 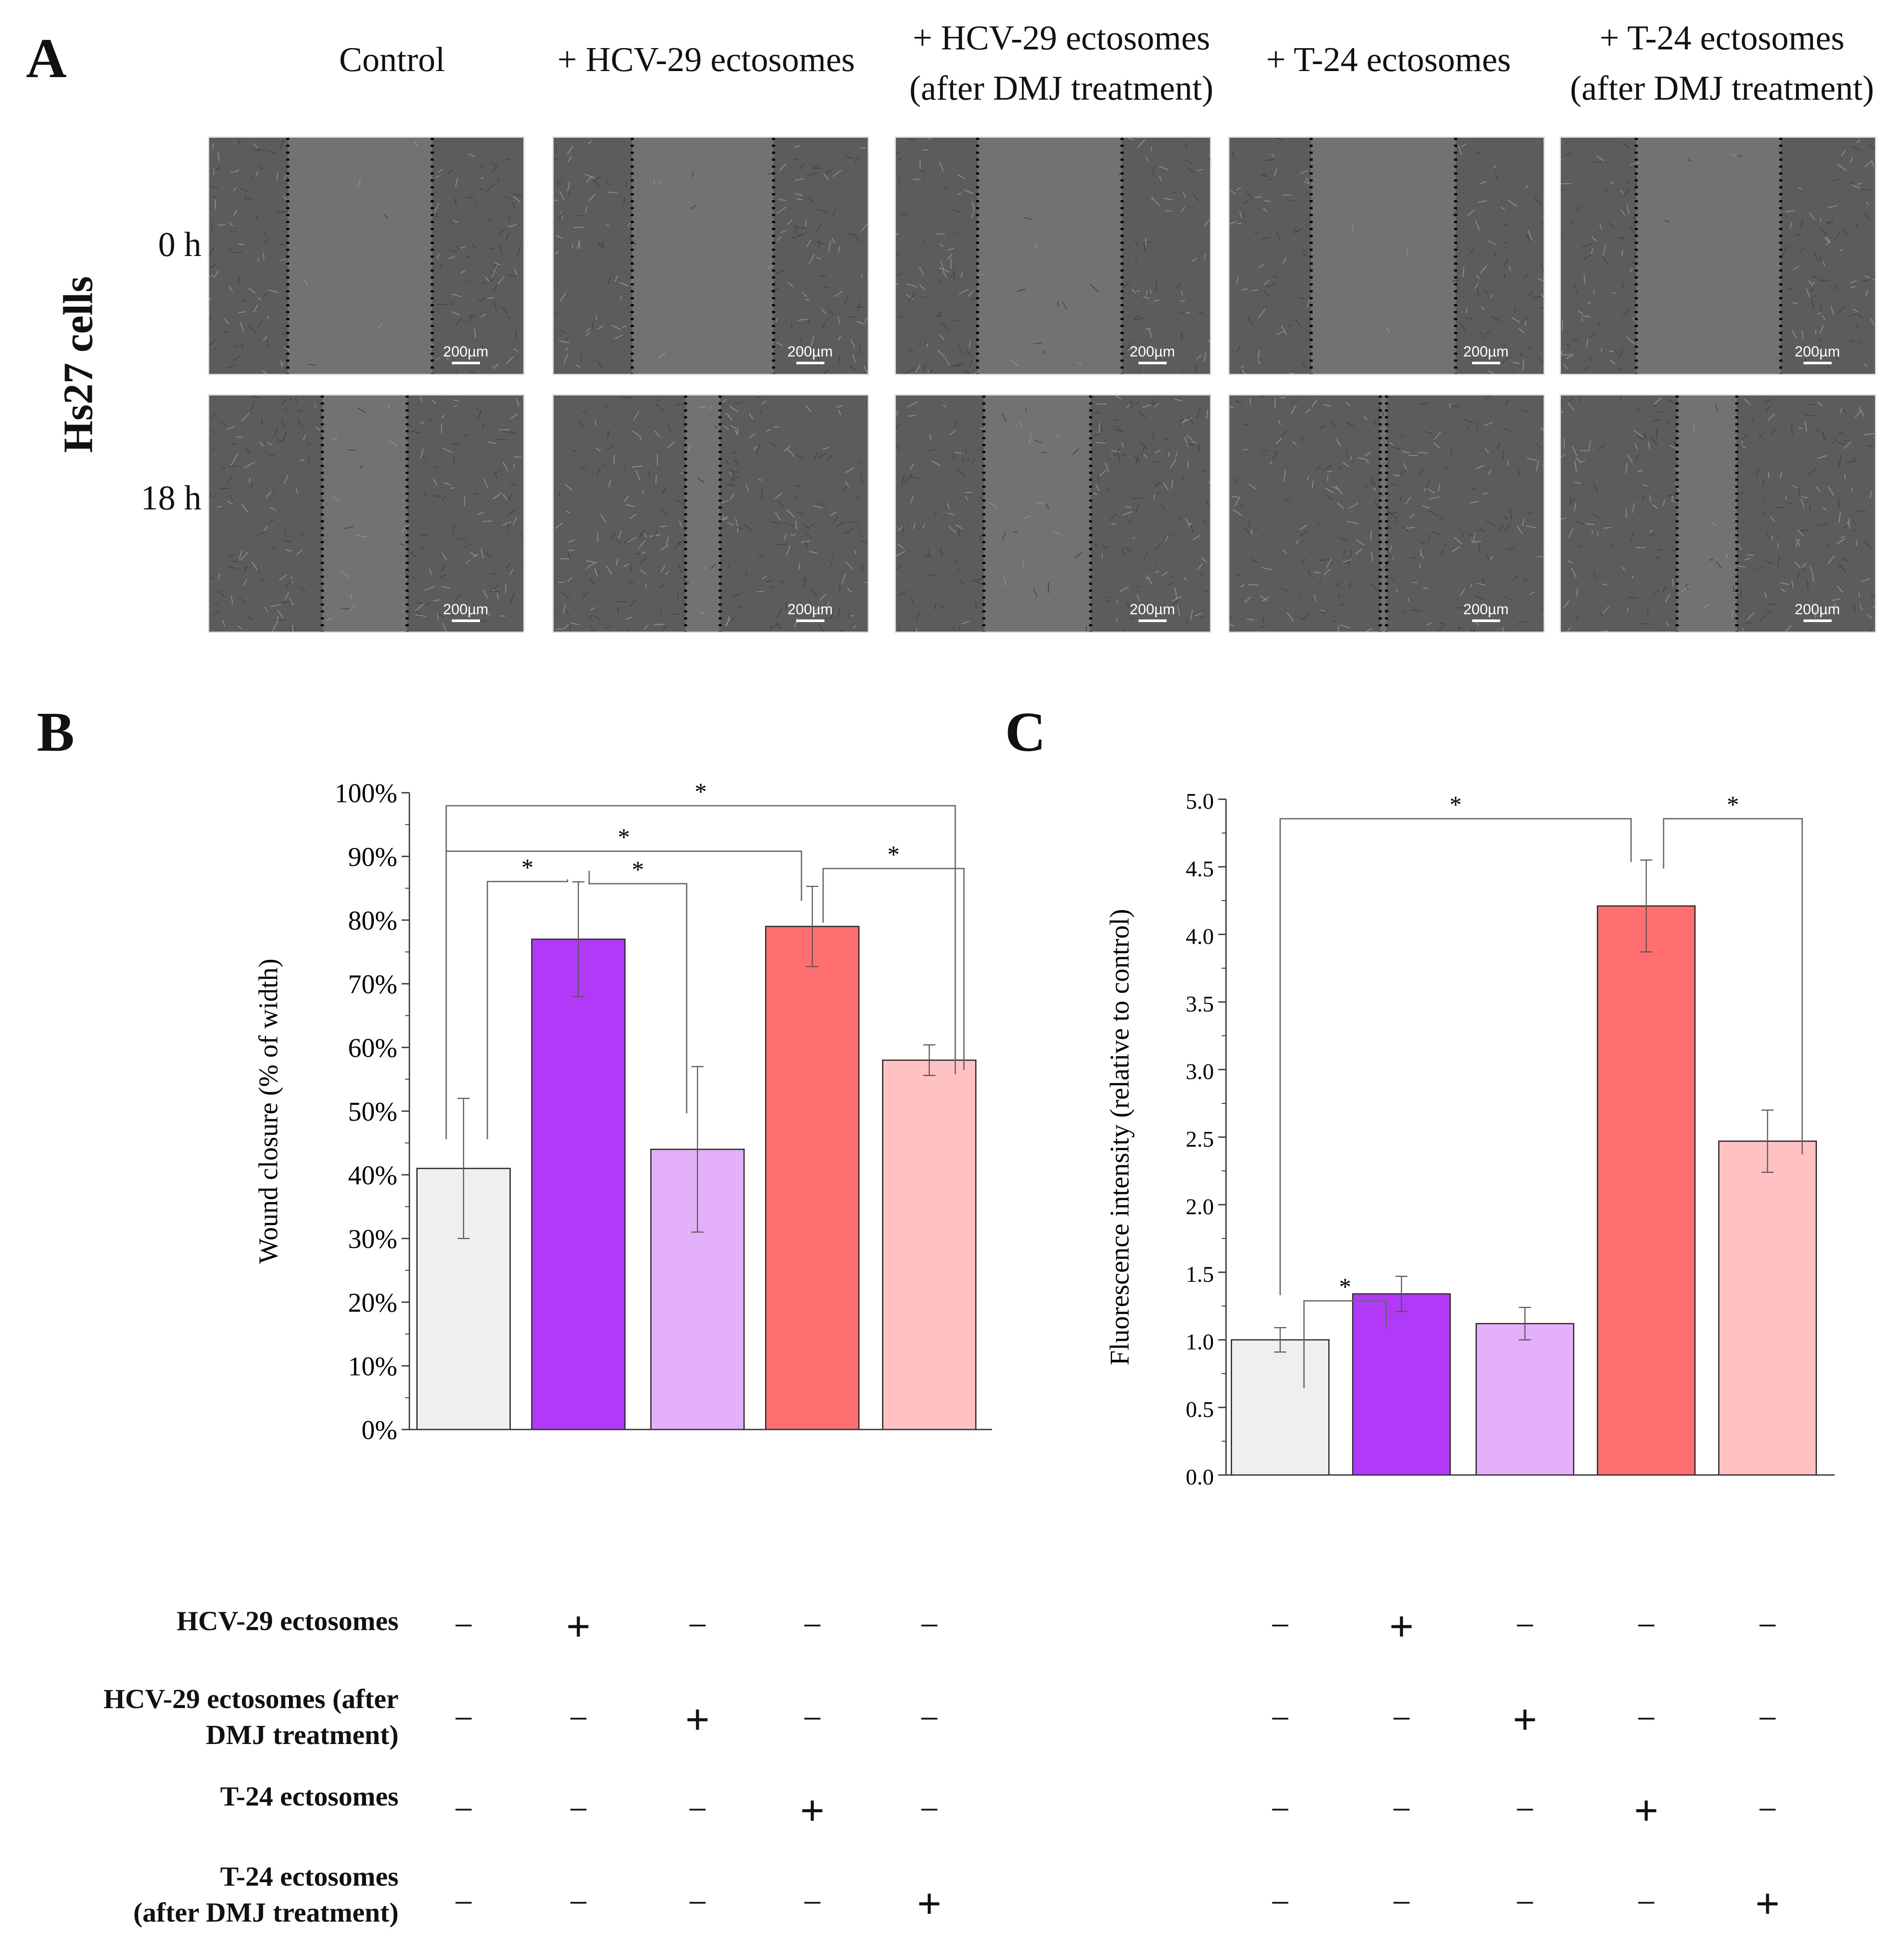 What do you see at coordinates (1200, 1207) in the screenshot?
I see `y-tick-label: 2.0` at bounding box center [1200, 1207].